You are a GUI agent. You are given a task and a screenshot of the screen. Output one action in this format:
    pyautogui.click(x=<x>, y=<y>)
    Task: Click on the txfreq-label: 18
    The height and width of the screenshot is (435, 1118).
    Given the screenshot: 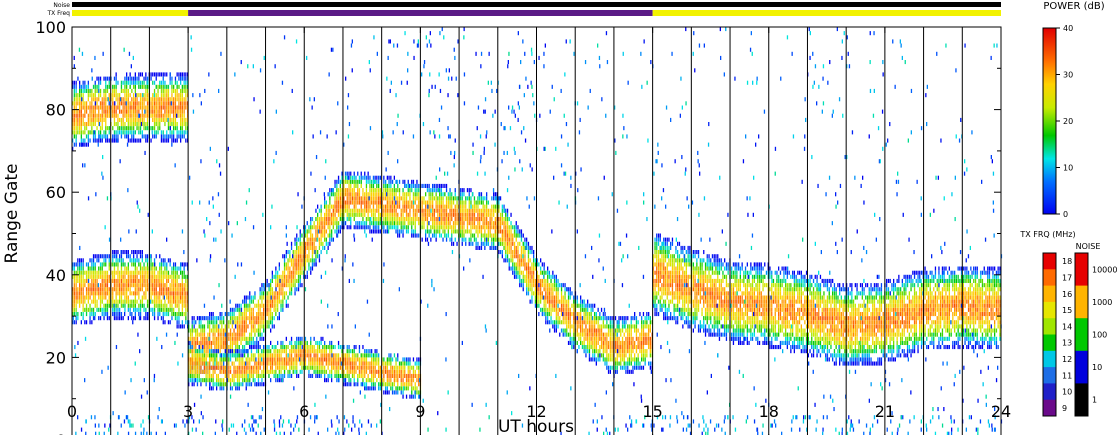 What is the action you would take?
    pyautogui.click(x=1067, y=261)
    